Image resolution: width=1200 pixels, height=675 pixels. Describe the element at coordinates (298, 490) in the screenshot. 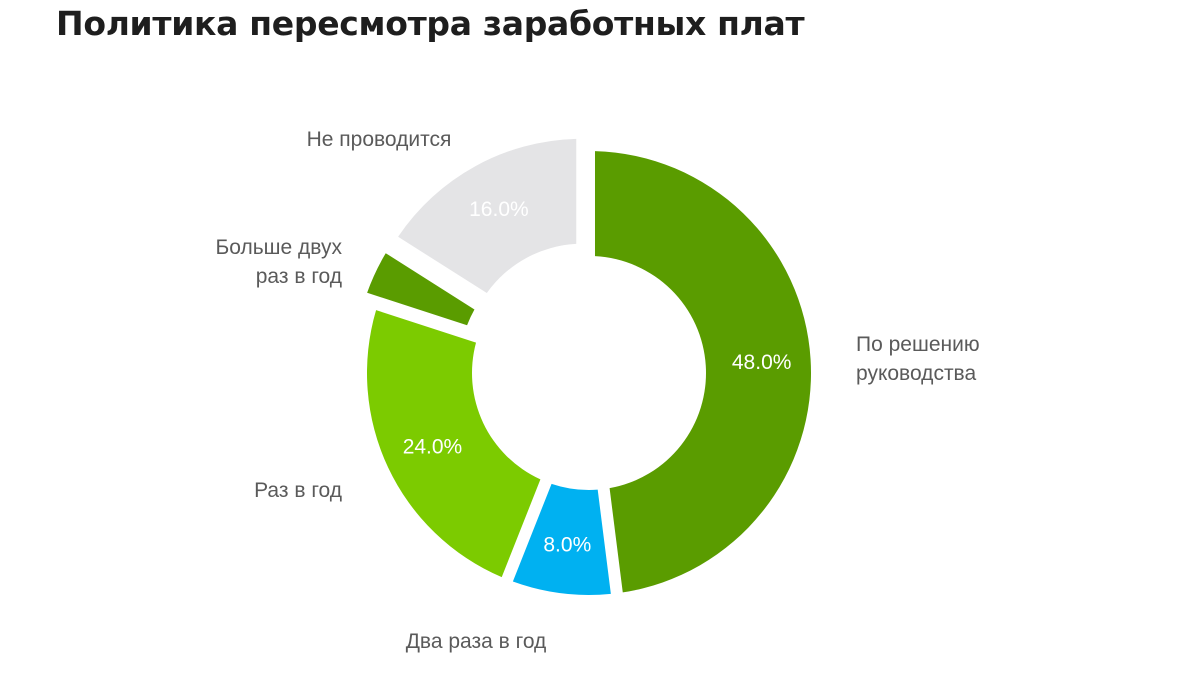

I see `slice-category-label: Раз в год` at that location.